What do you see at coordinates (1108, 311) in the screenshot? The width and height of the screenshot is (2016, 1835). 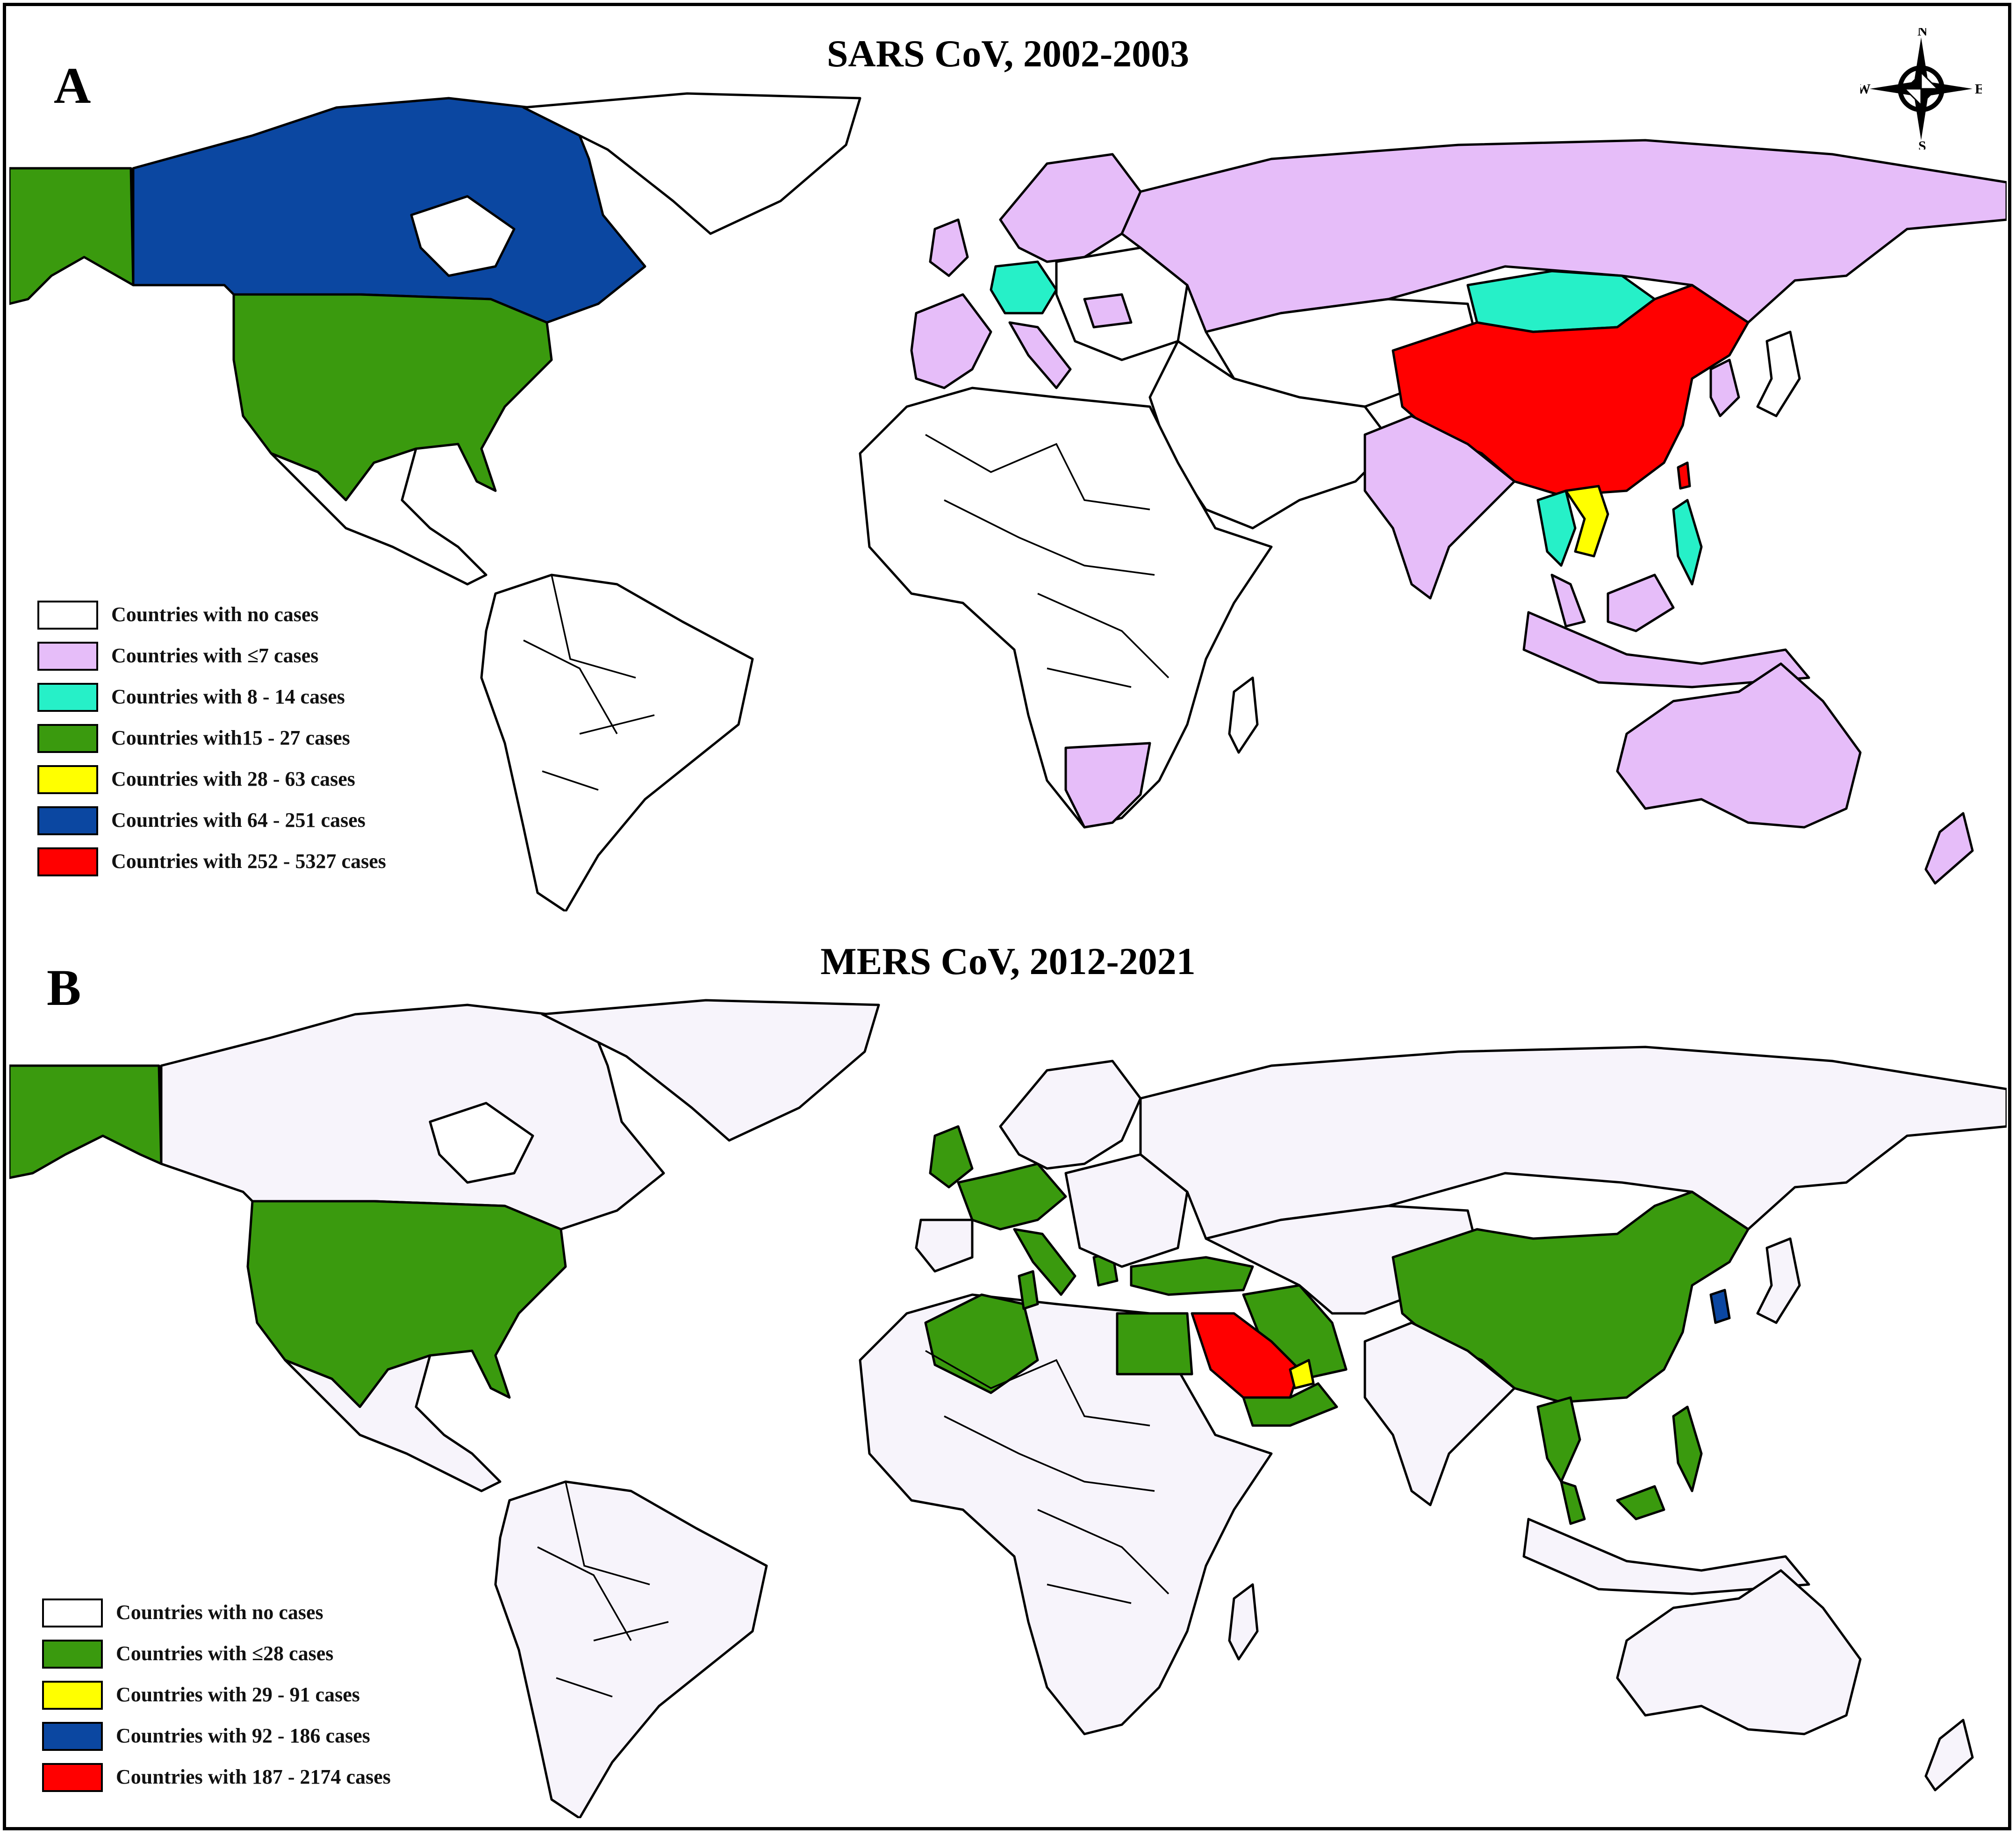 I see `country-romania` at bounding box center [1108, 311].